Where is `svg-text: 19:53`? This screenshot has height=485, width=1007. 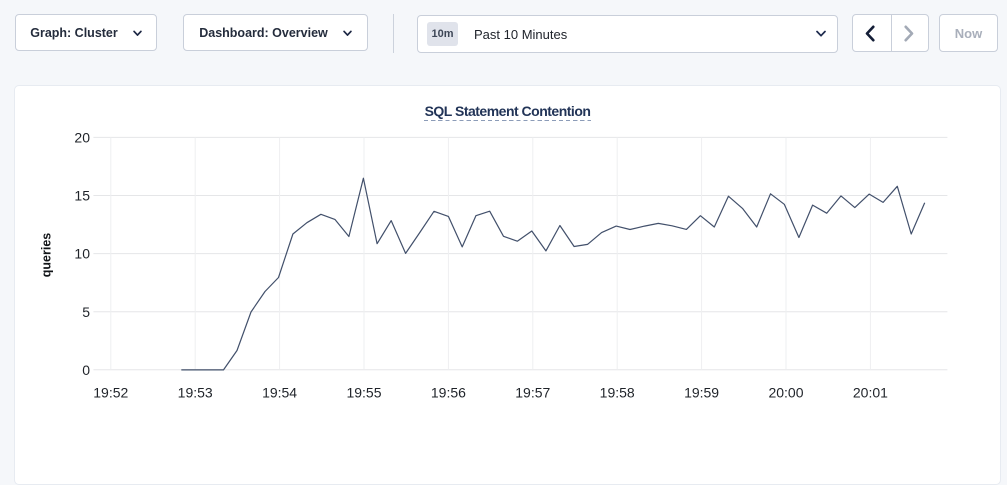 svg-text: 19:53 is located at coordinates (195, 393).